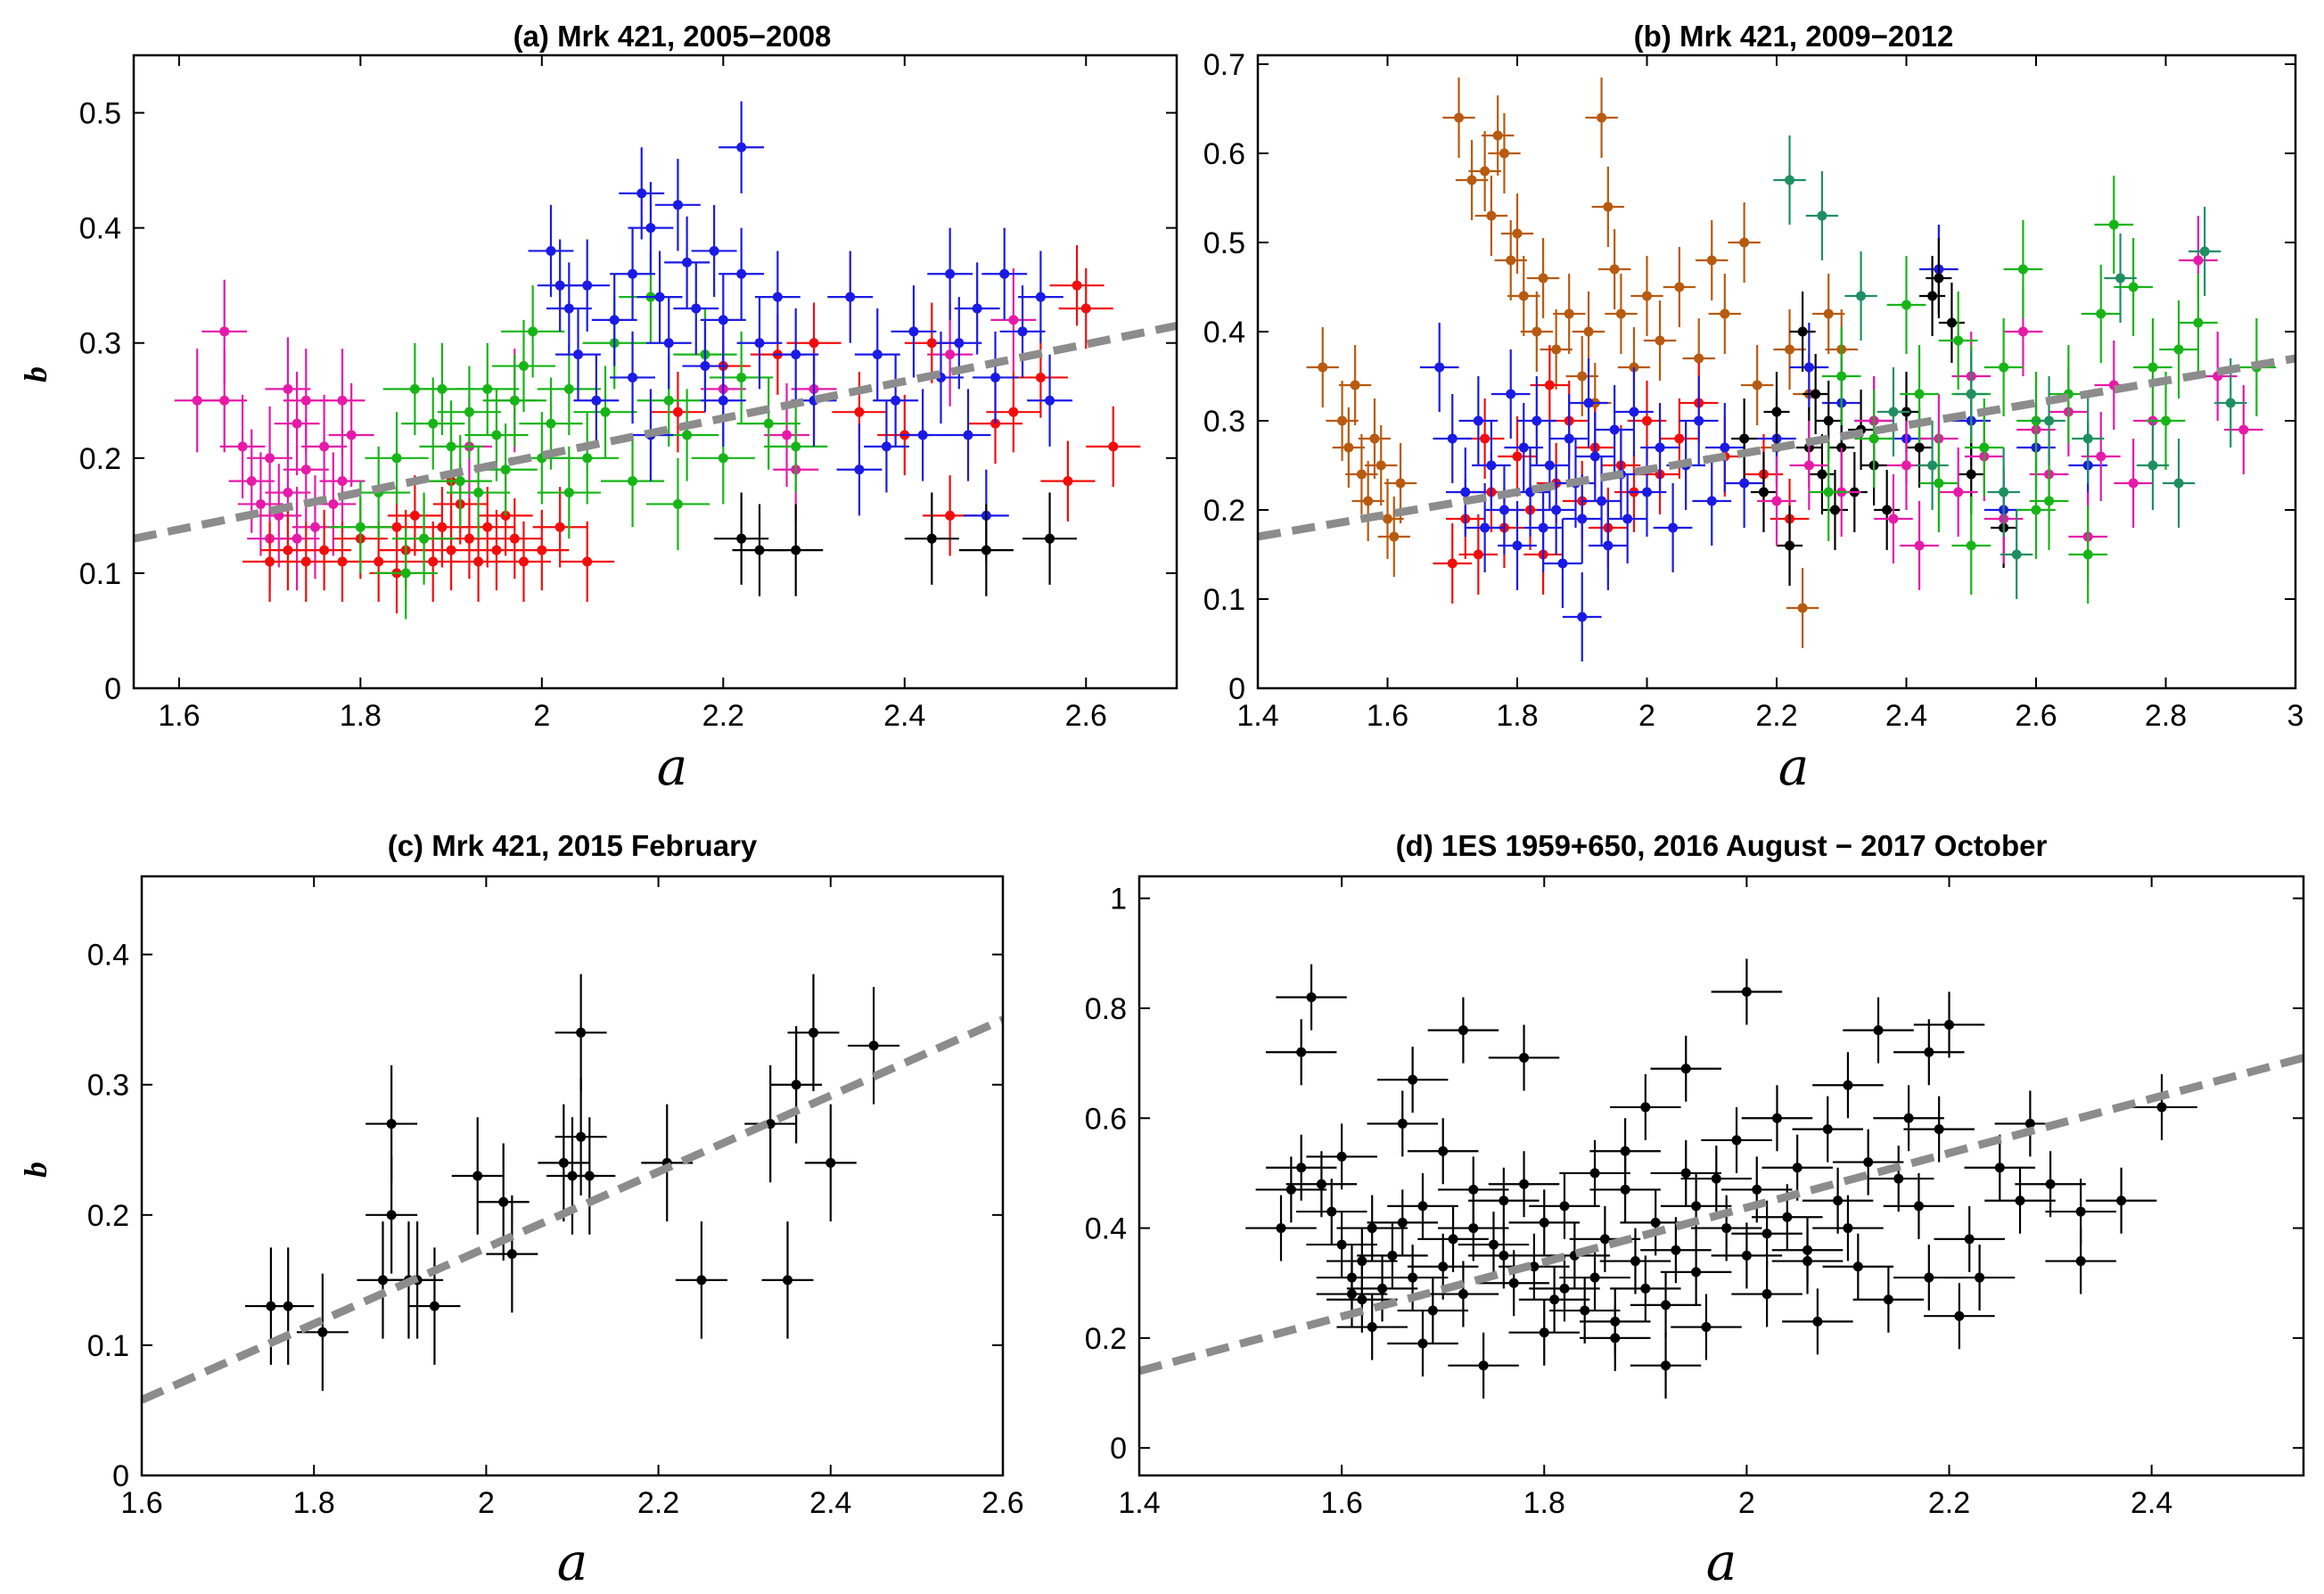  Describe the element at coordinates (108, 1346) in the screenshot. I see `y-tick-label: 0.1` at that location.